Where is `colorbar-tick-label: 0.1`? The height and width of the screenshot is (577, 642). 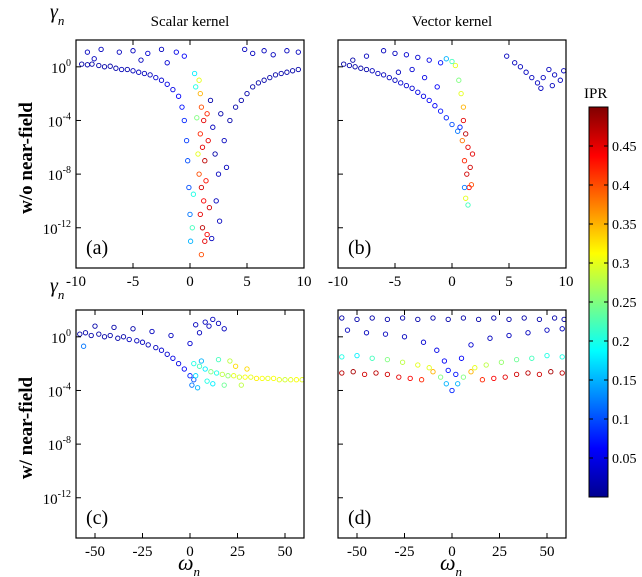
colorbar-tick-label: 0.1 is located at coordinates (621, 420).